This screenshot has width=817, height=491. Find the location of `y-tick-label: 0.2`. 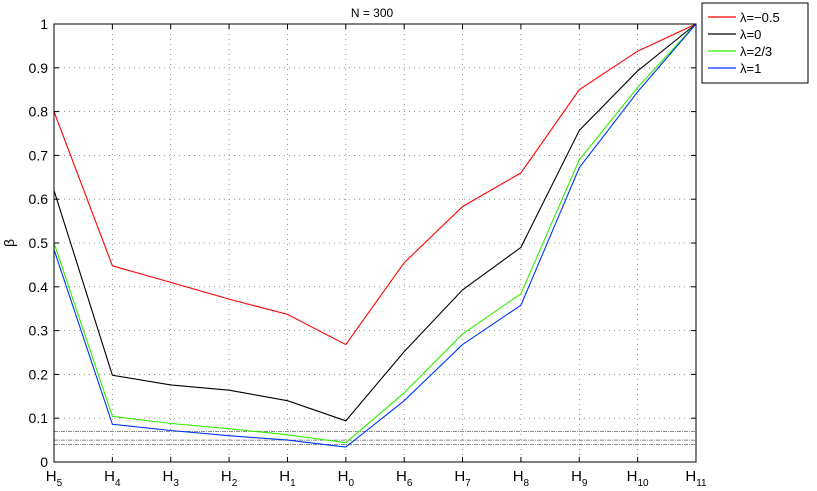

y-tick-label: 0.2 is located at coordinates (39, 374).